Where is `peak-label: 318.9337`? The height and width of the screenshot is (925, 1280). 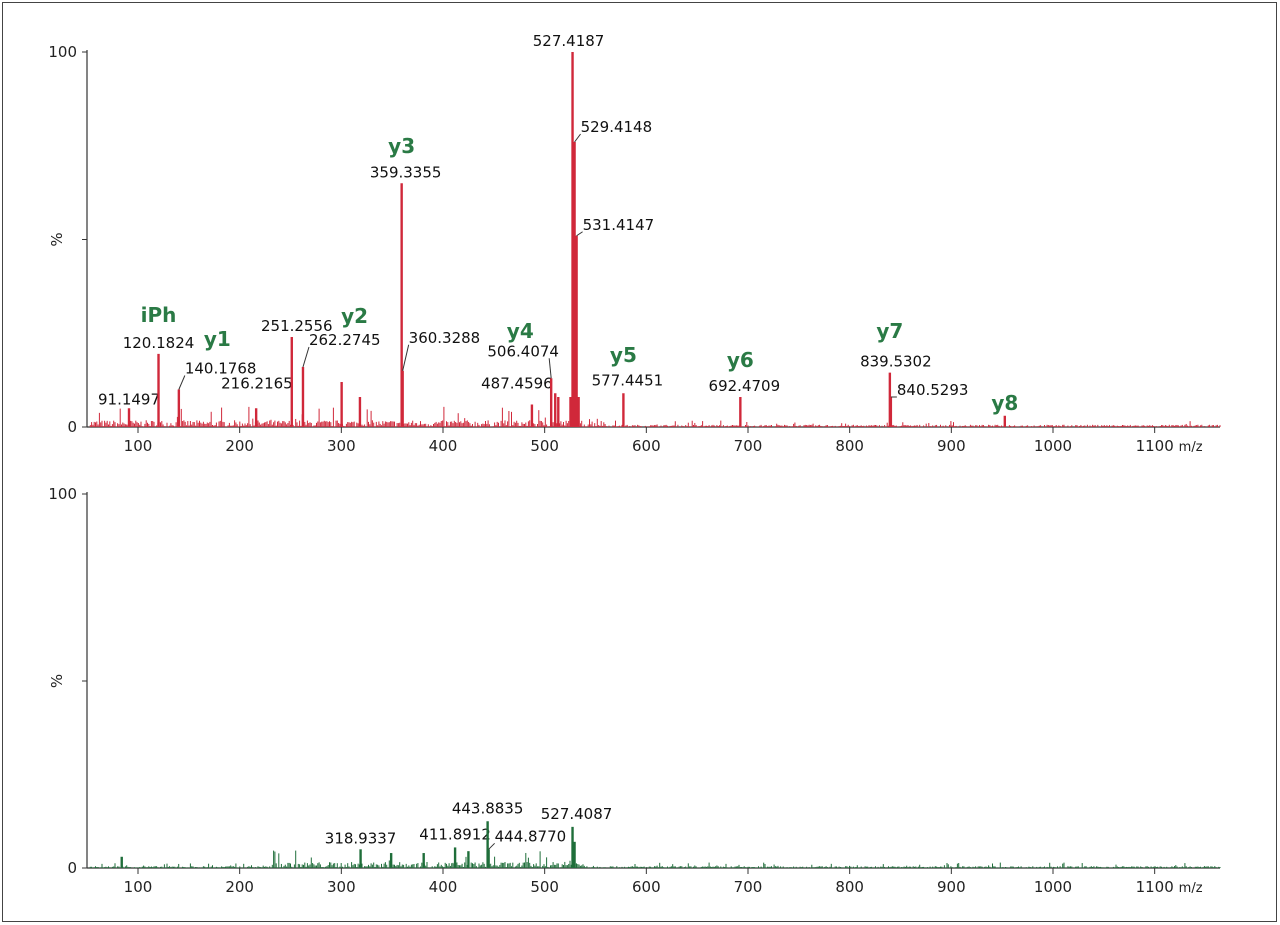 peak-label: 318.9337 is located at coordinates (361, 838).